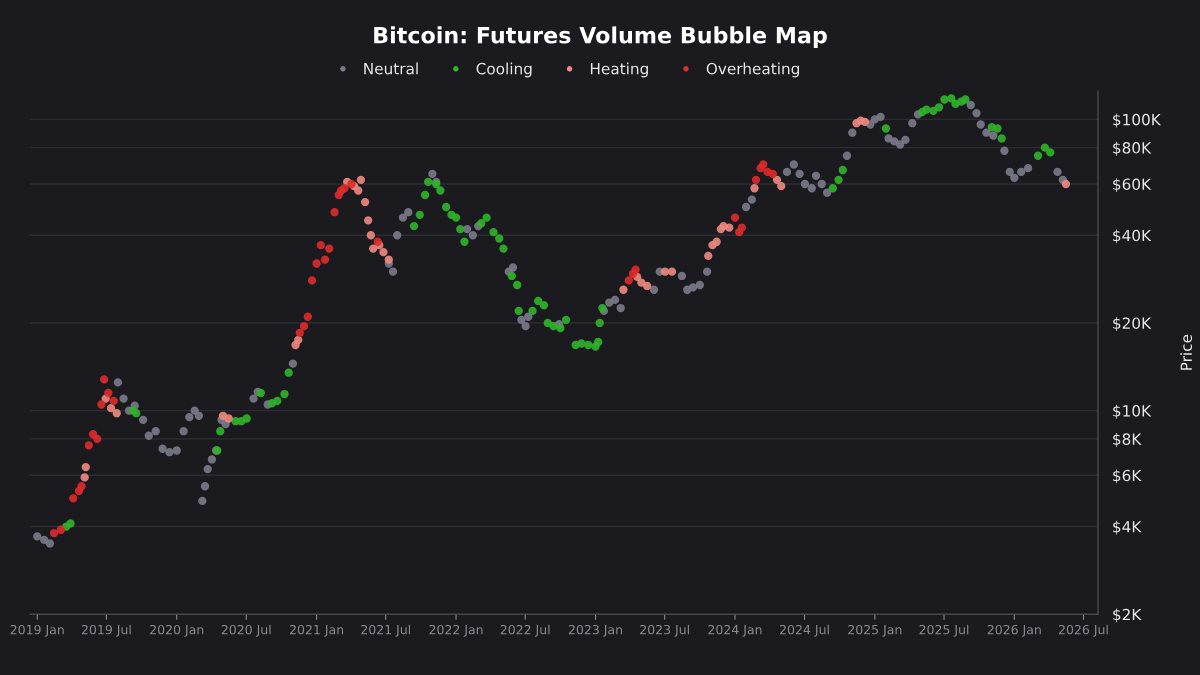 The height and width of the screenshot is (675, 1200). I want to click on x-tick-label: 2021 Jan, so click(316, 630).